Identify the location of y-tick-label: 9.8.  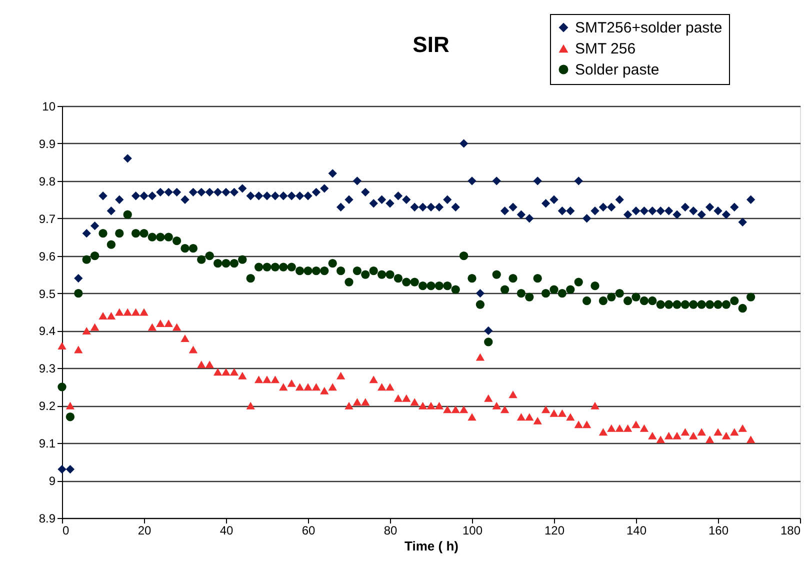
(47, 181).